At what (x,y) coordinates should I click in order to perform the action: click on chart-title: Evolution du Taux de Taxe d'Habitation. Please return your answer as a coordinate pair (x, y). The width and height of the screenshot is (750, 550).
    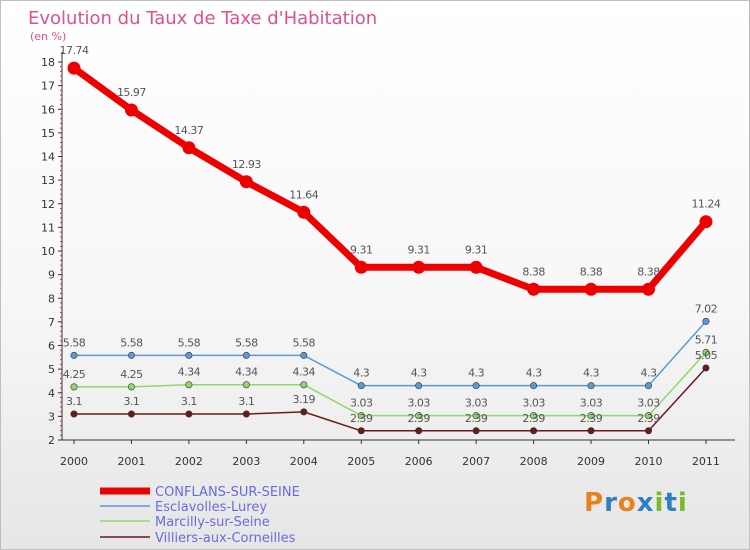
    Looking at the image, I should click on (202, 18).